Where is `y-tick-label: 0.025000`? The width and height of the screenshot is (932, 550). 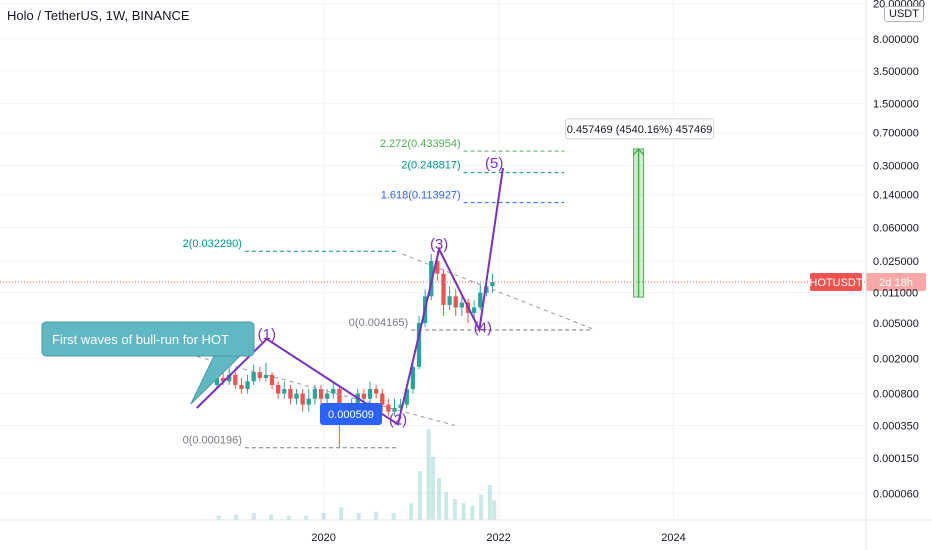 y-tick-label: 0.025000 is located at coordinates (896, 262).